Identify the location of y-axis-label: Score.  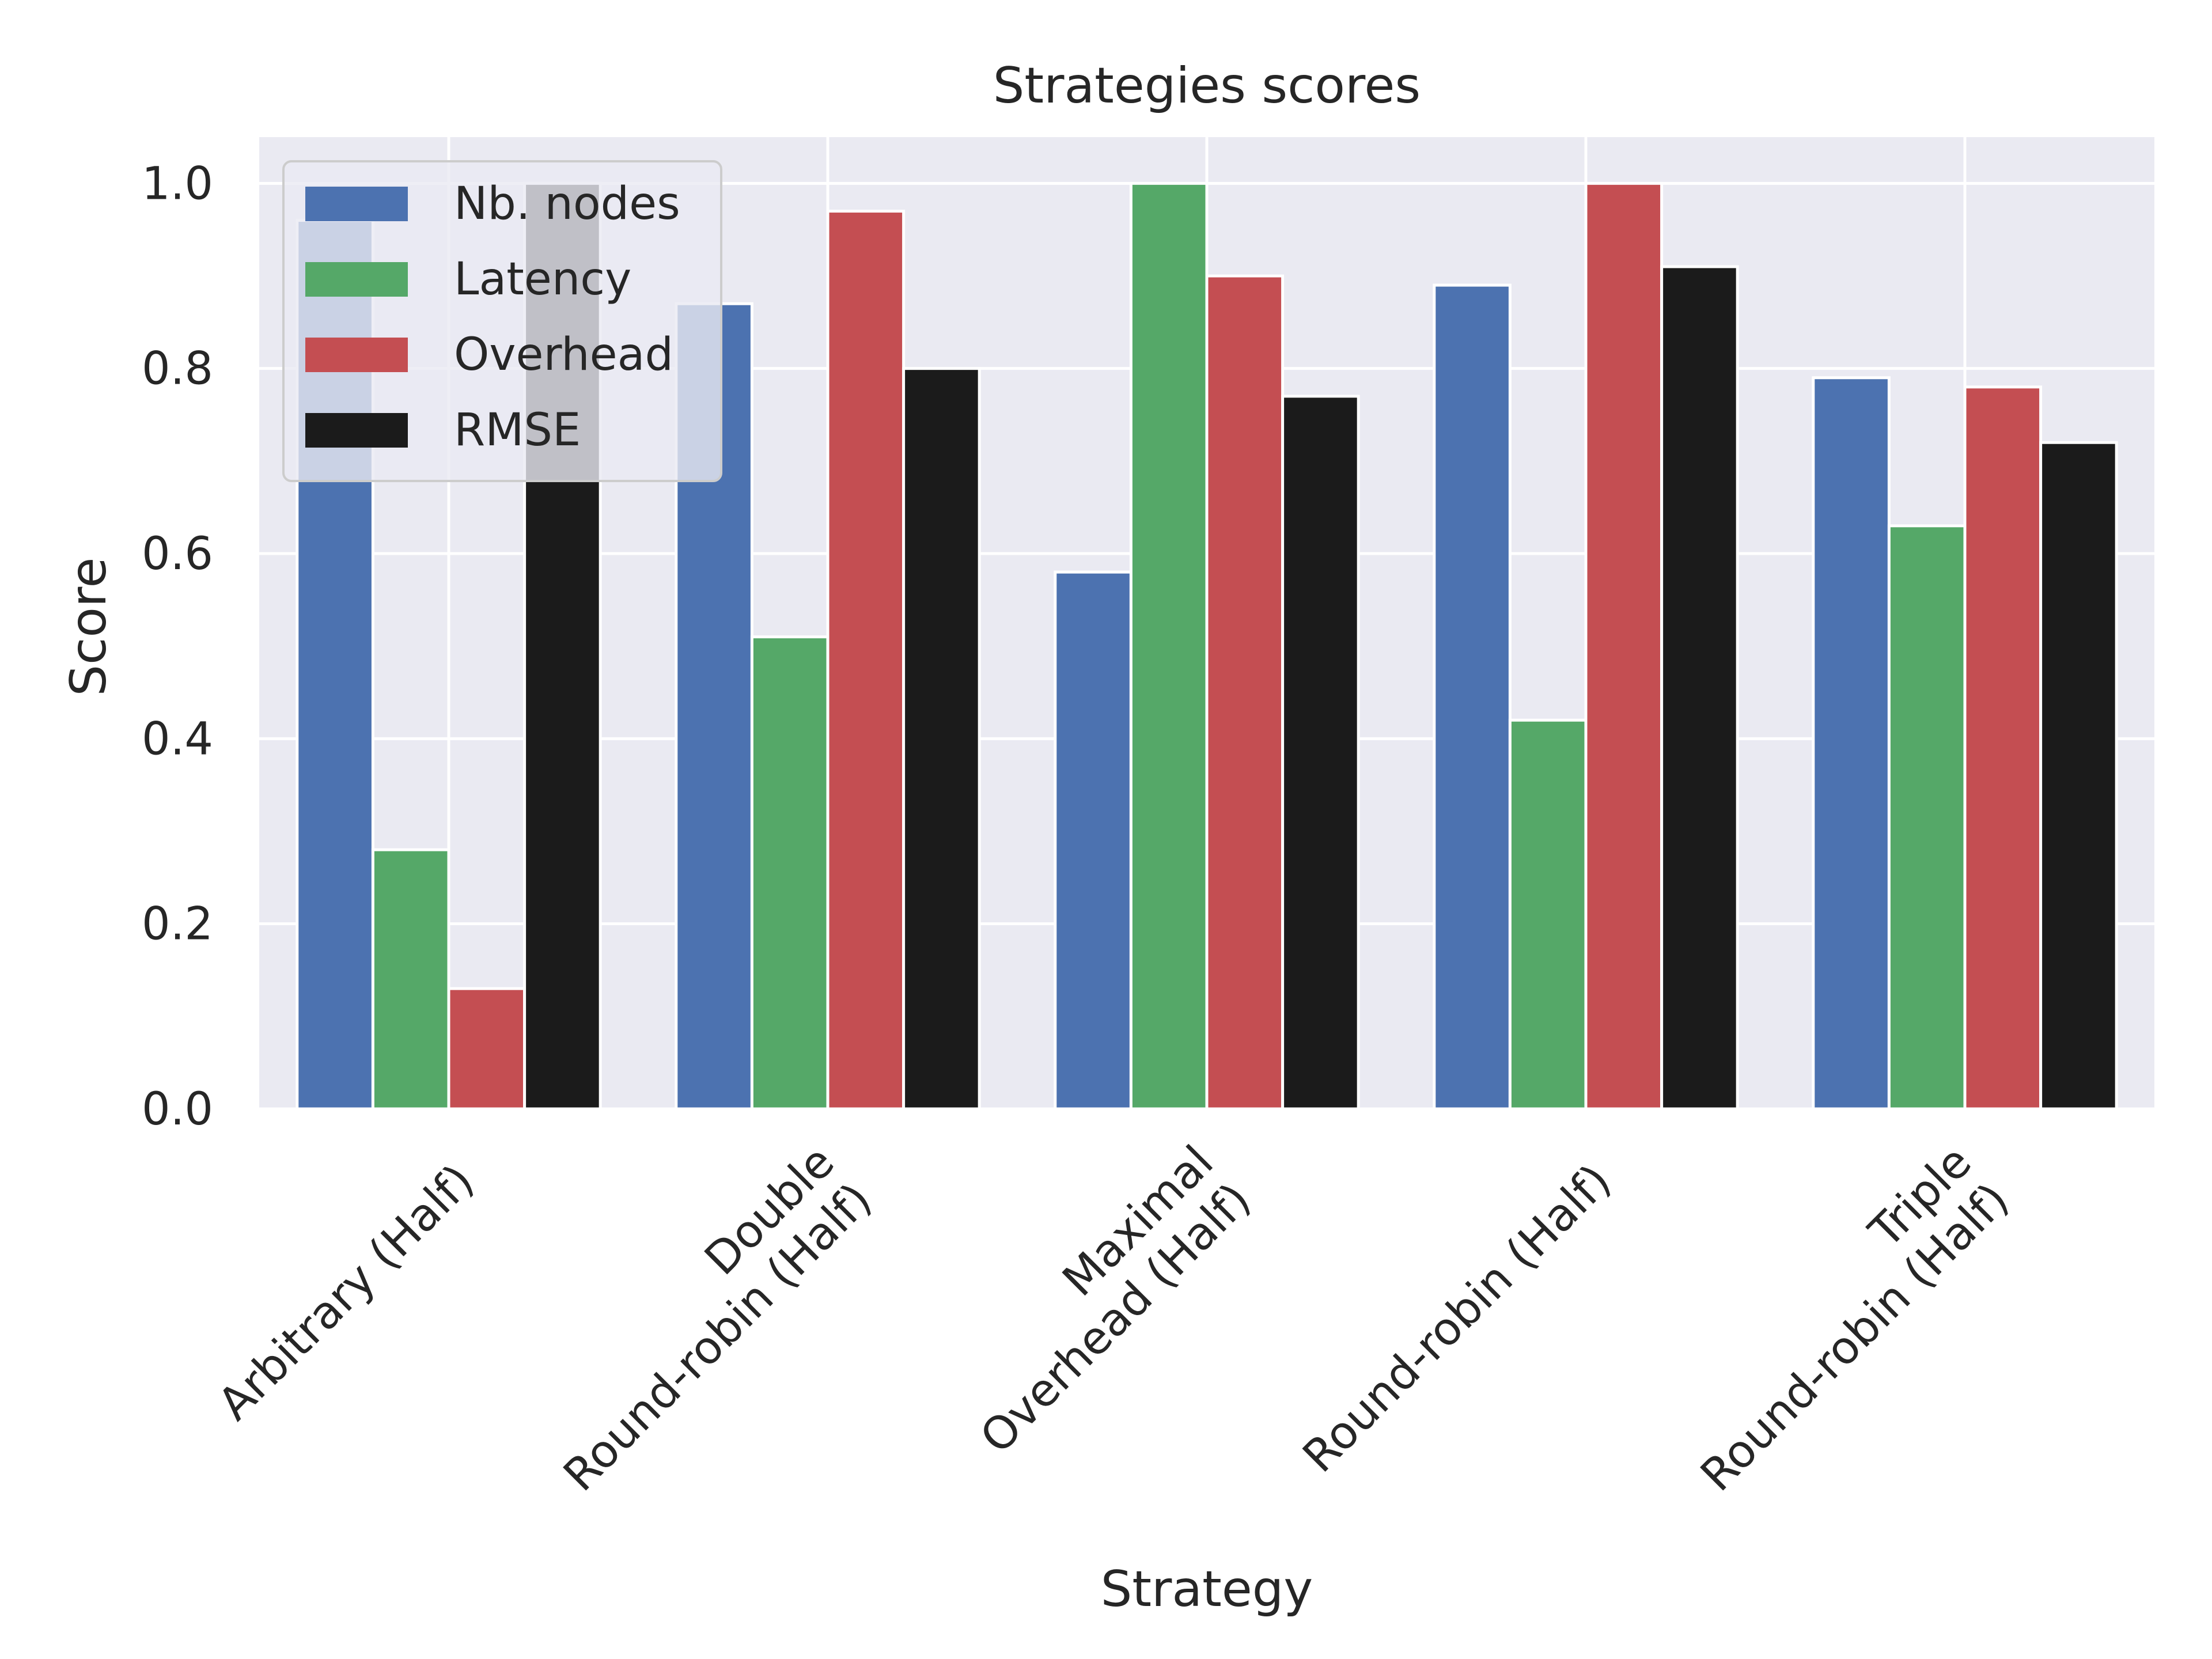
(89, 627).